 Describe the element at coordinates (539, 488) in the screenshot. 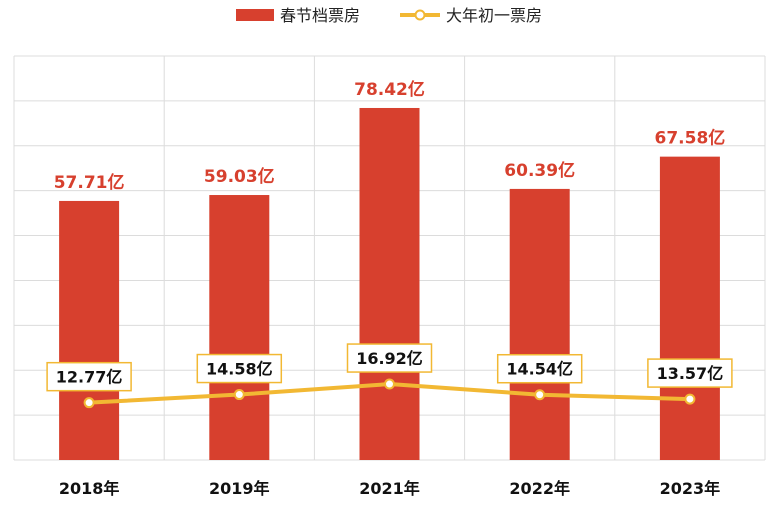

I see `x-tick-label: 2022年` at that location.